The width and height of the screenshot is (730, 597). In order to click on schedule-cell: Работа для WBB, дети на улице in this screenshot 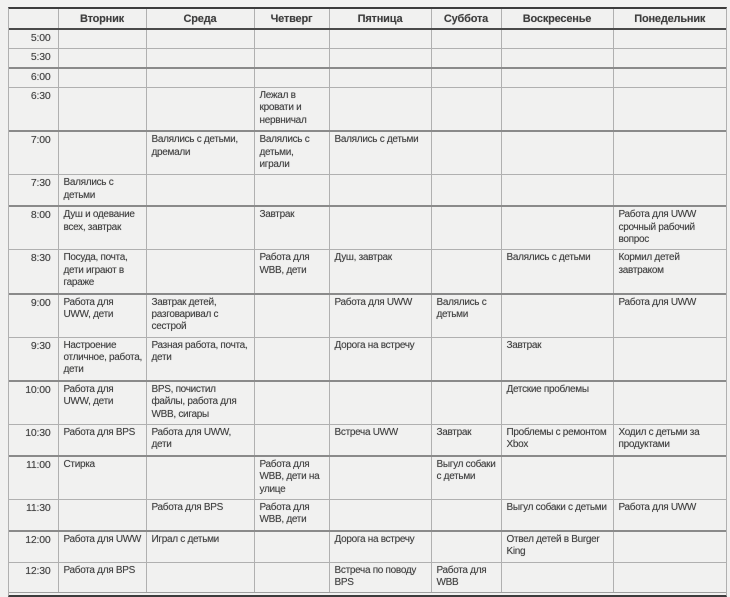, I will do `click(291, 477)`.